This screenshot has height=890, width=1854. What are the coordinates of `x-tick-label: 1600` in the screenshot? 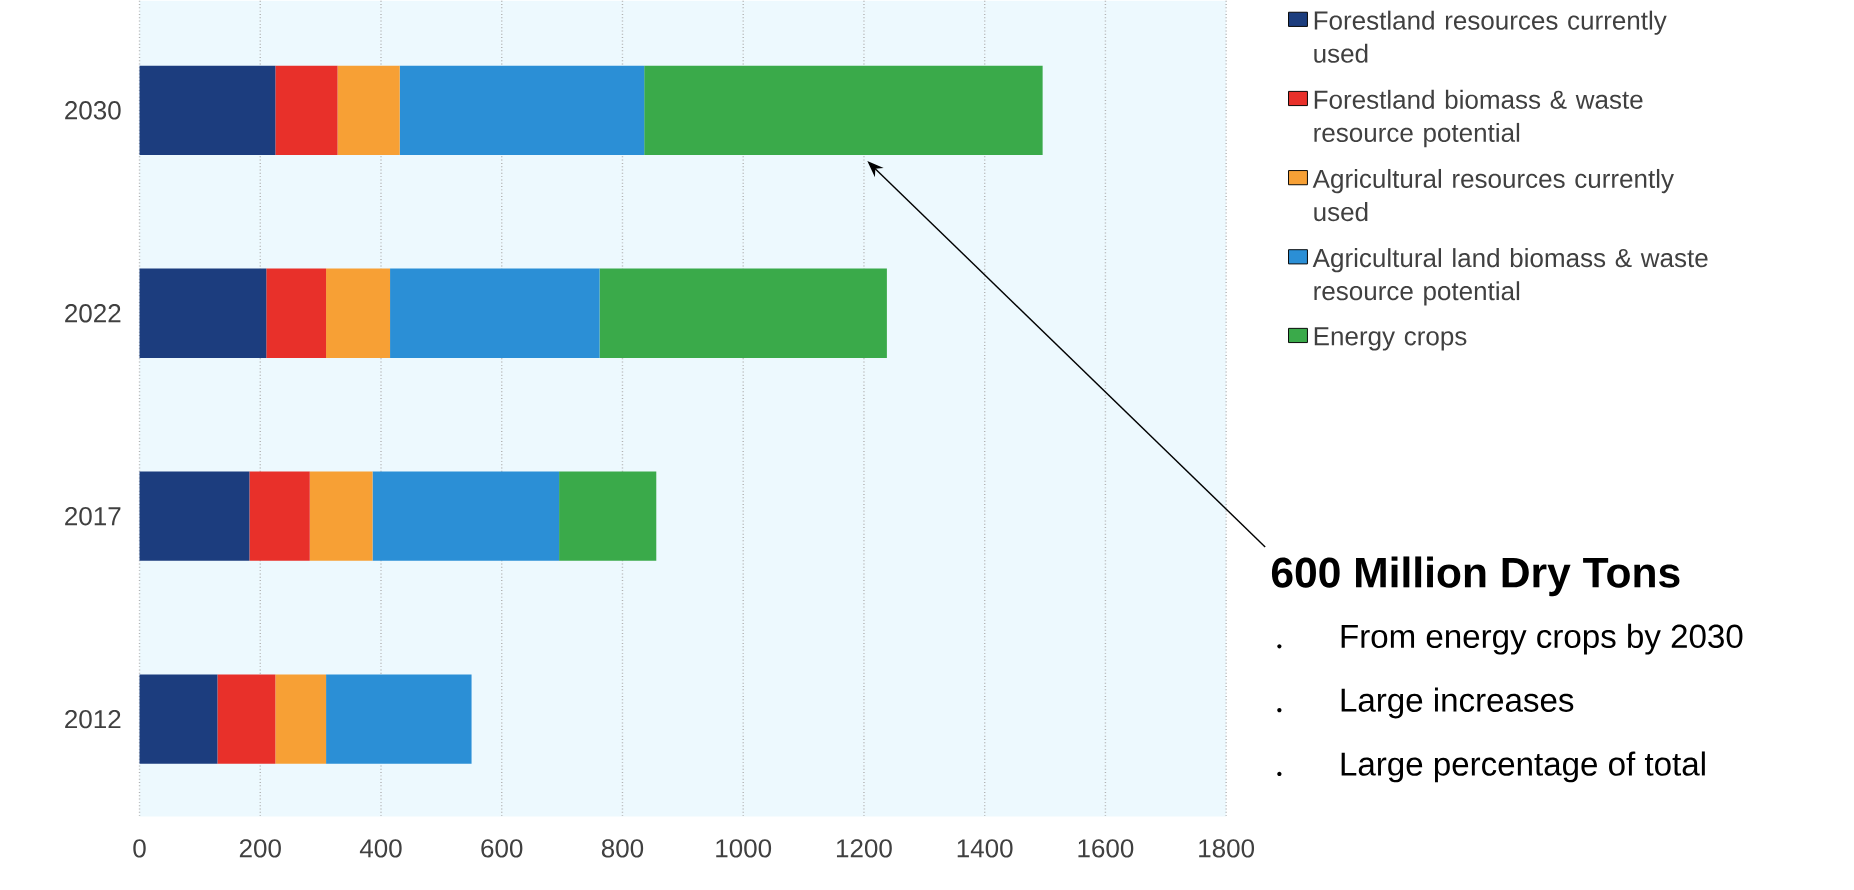 It's located at (1106, 848).